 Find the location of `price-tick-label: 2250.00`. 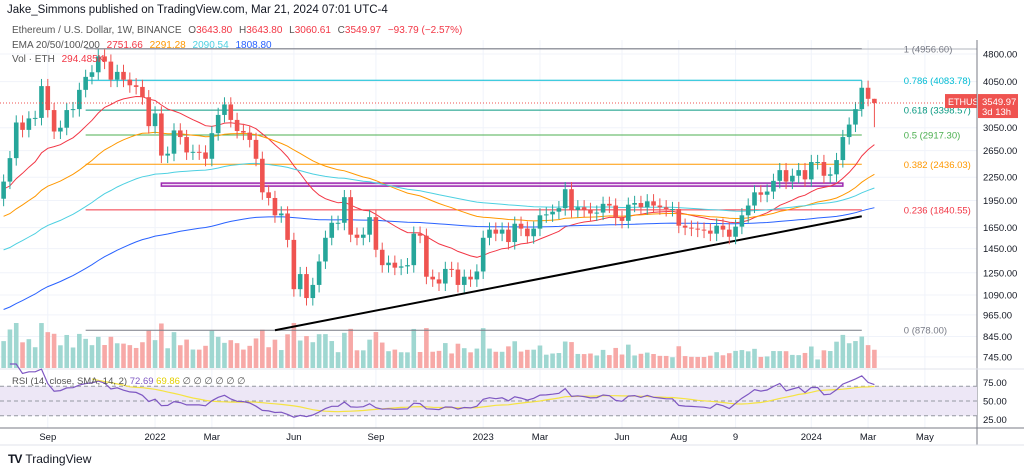

price-tick-label: 2250.00 is located at coordinates (1000, 178).